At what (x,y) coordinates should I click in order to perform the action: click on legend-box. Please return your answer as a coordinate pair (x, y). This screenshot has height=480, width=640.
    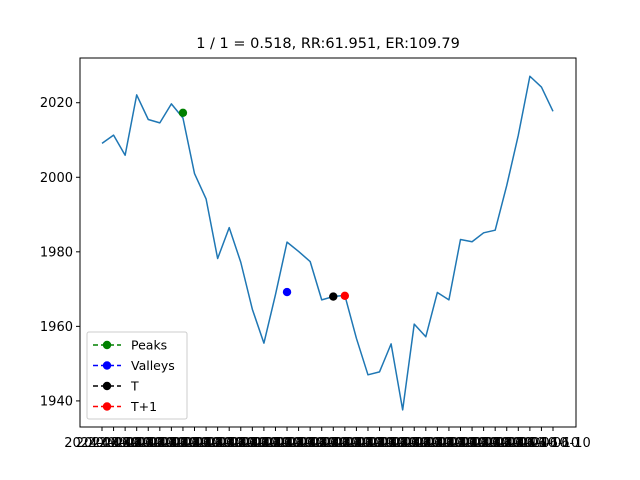
    Looking at the image, I should click on (137, 375).